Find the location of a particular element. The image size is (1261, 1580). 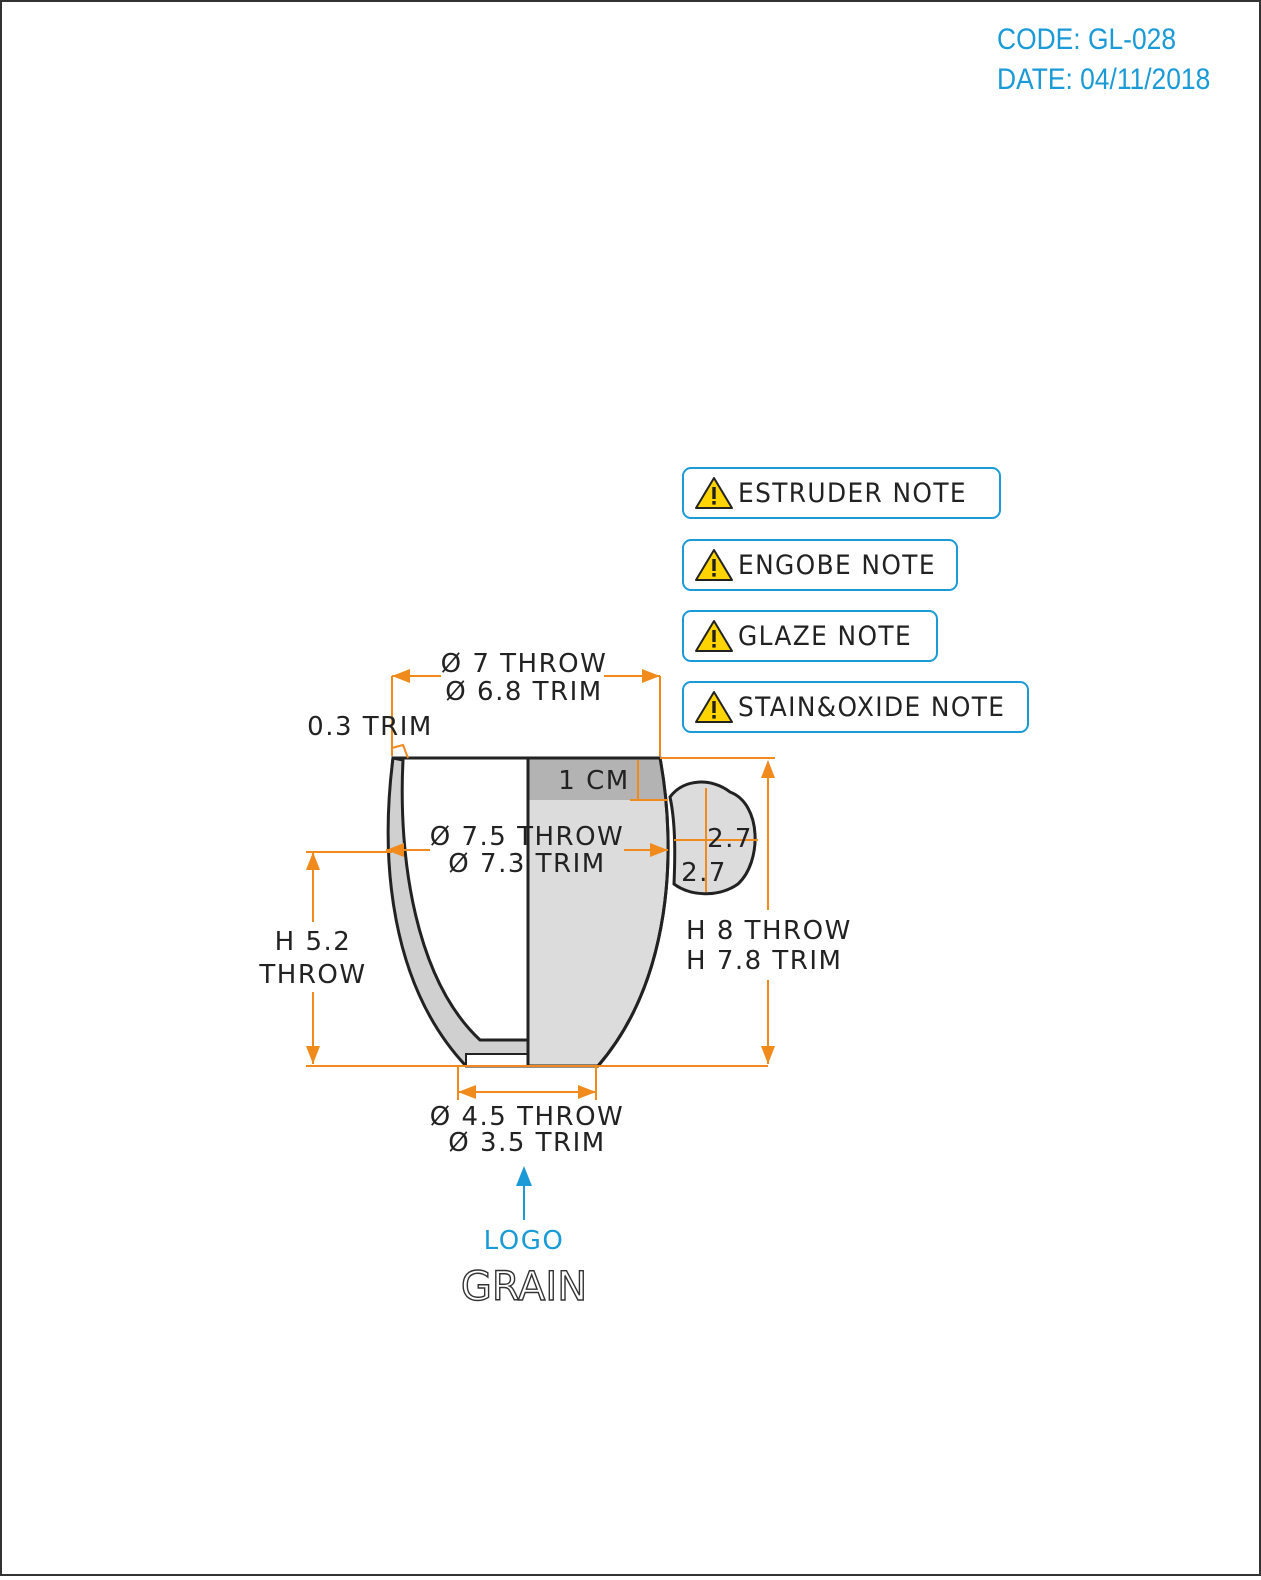

dimension-arrows is located at coordinates (540, 884).